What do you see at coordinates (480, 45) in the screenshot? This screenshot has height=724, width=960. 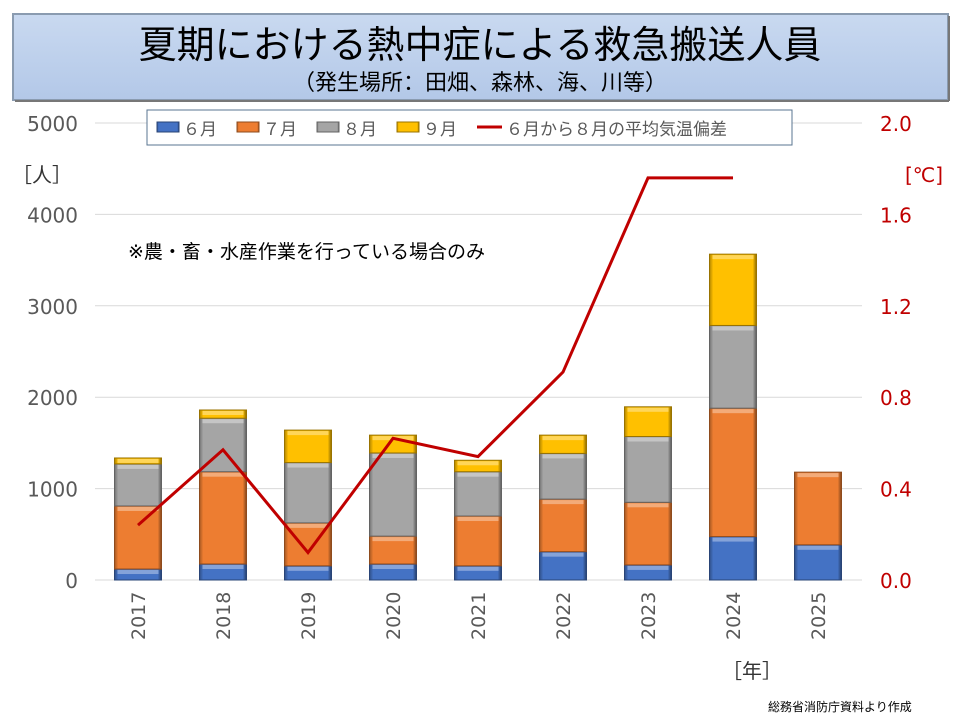 I see `chart-title: 夏期における熱中症による救急搬送人員` at bounding box center [480, 45].